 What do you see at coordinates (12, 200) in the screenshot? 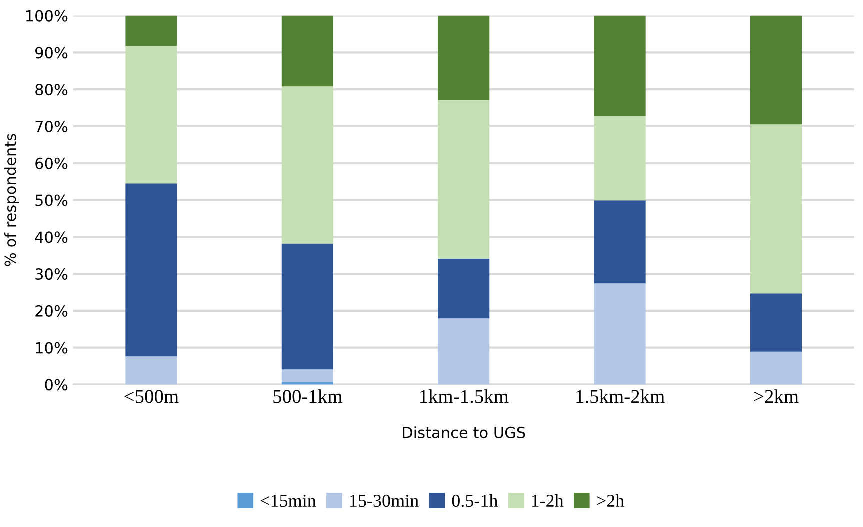
I see `y-axis-title: % of respondents` at bounding box center [12, 200].